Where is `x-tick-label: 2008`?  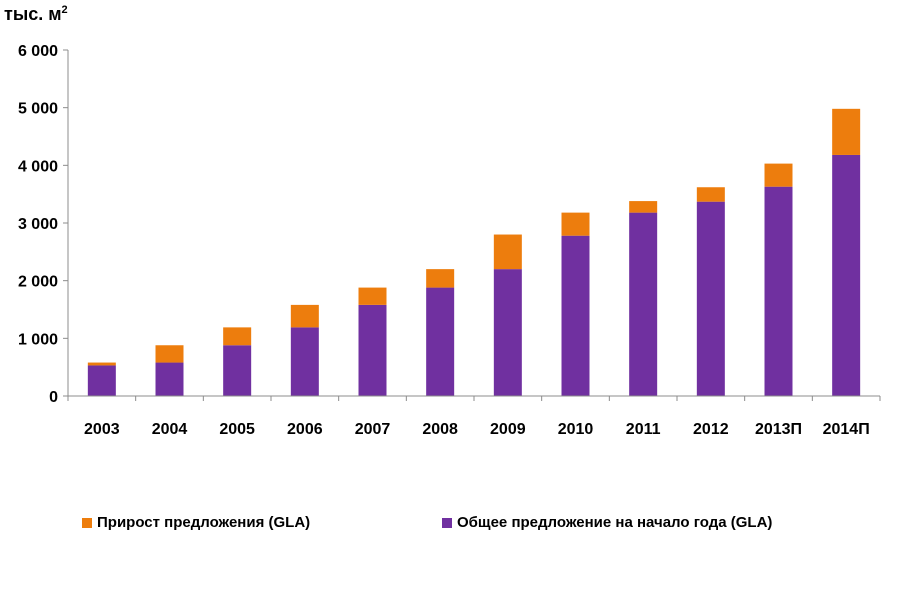 x-tick-label: 2008 is located at coordinates (440, 429).